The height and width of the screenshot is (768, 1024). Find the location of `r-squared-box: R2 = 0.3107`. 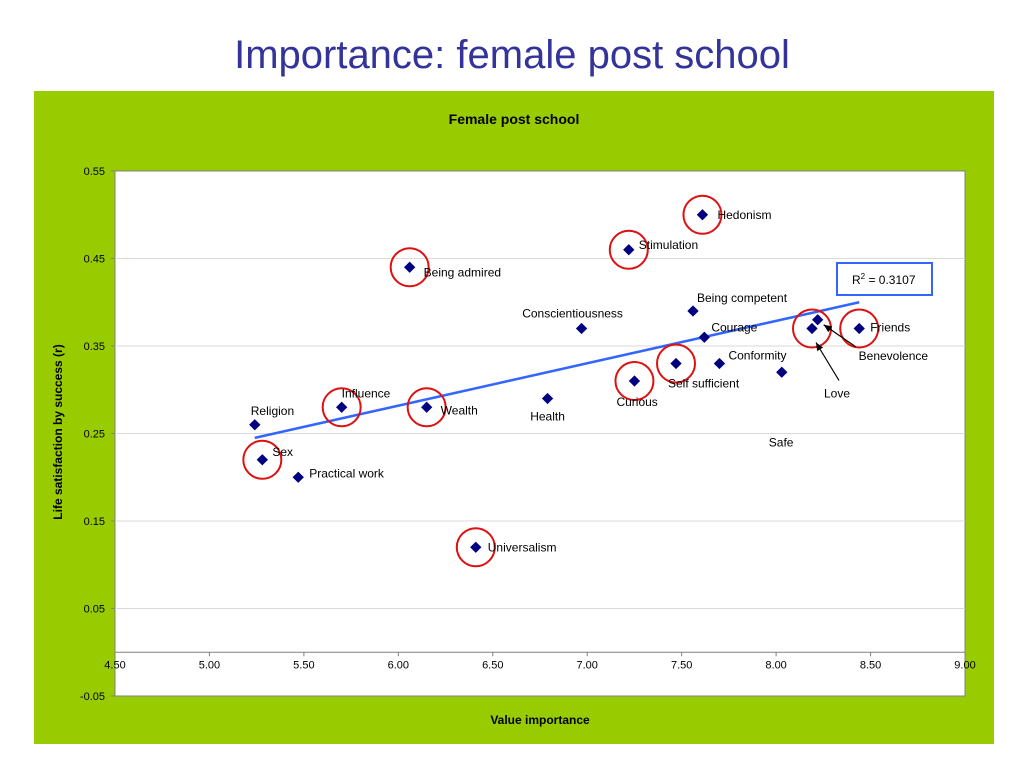

r-squared-box: R2 = 0.3107 is located at coordinates (884, 279).